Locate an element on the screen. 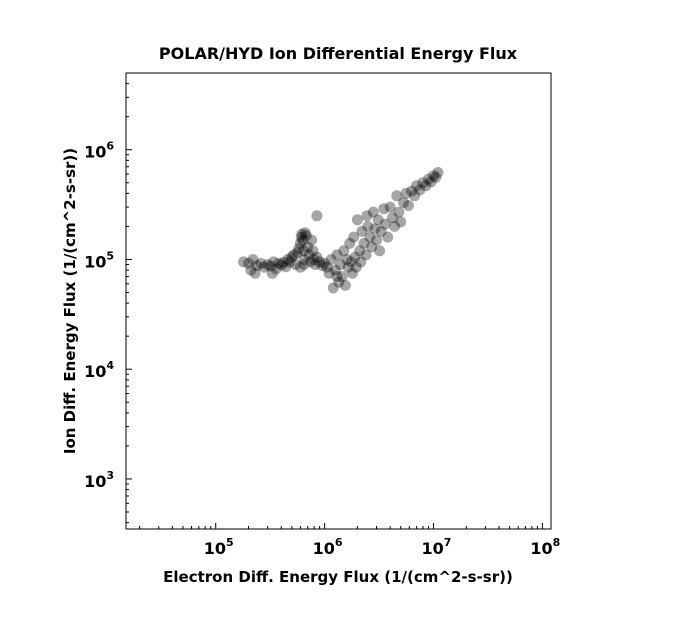 This screenshot has width=677, height=619. x-tick-label: 10⁸ is located at coordinates (545, 547).